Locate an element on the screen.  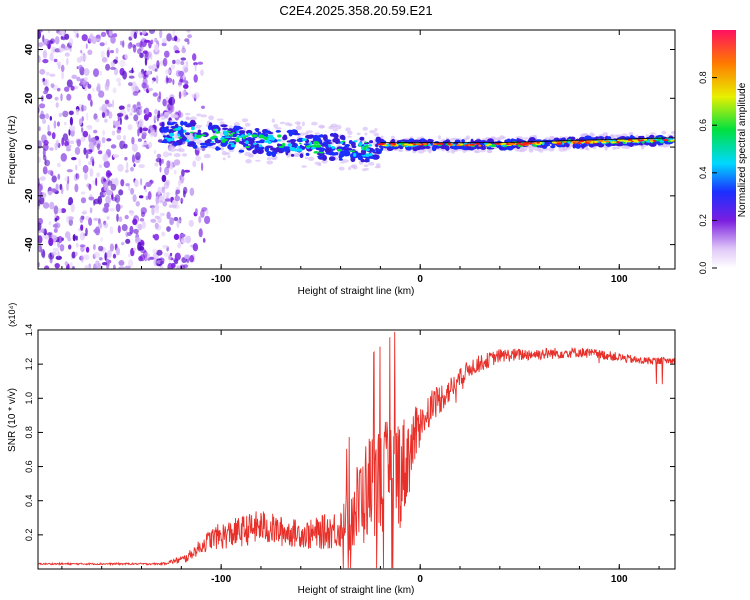
colorbar-tick-label: 0.4 is located at coordinates (703, 173).